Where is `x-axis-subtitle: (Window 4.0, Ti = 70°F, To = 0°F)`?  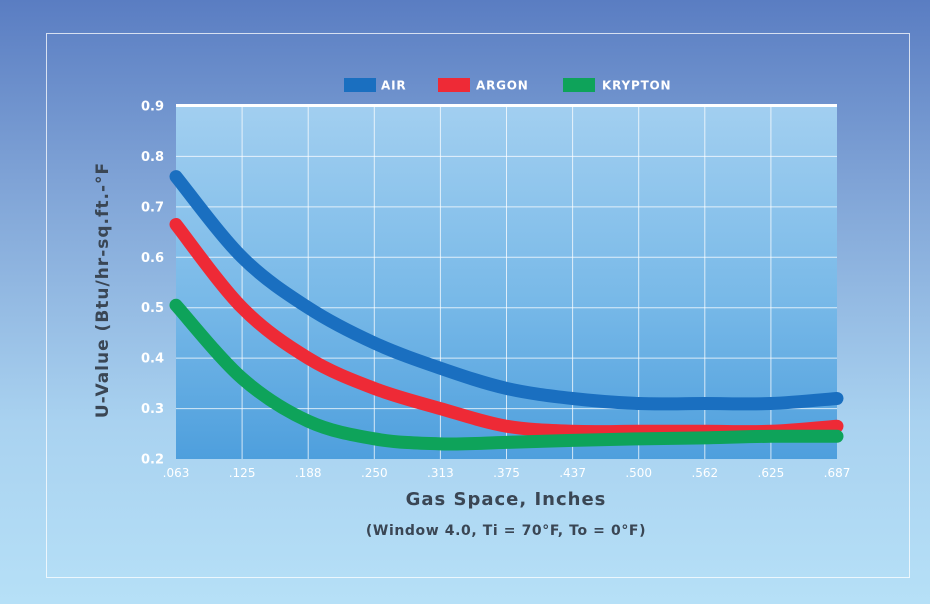 x-axis-subtitle: (Window 4.0, Ti = 70°F, To = 0°F) is located at coordinates (506, 531).